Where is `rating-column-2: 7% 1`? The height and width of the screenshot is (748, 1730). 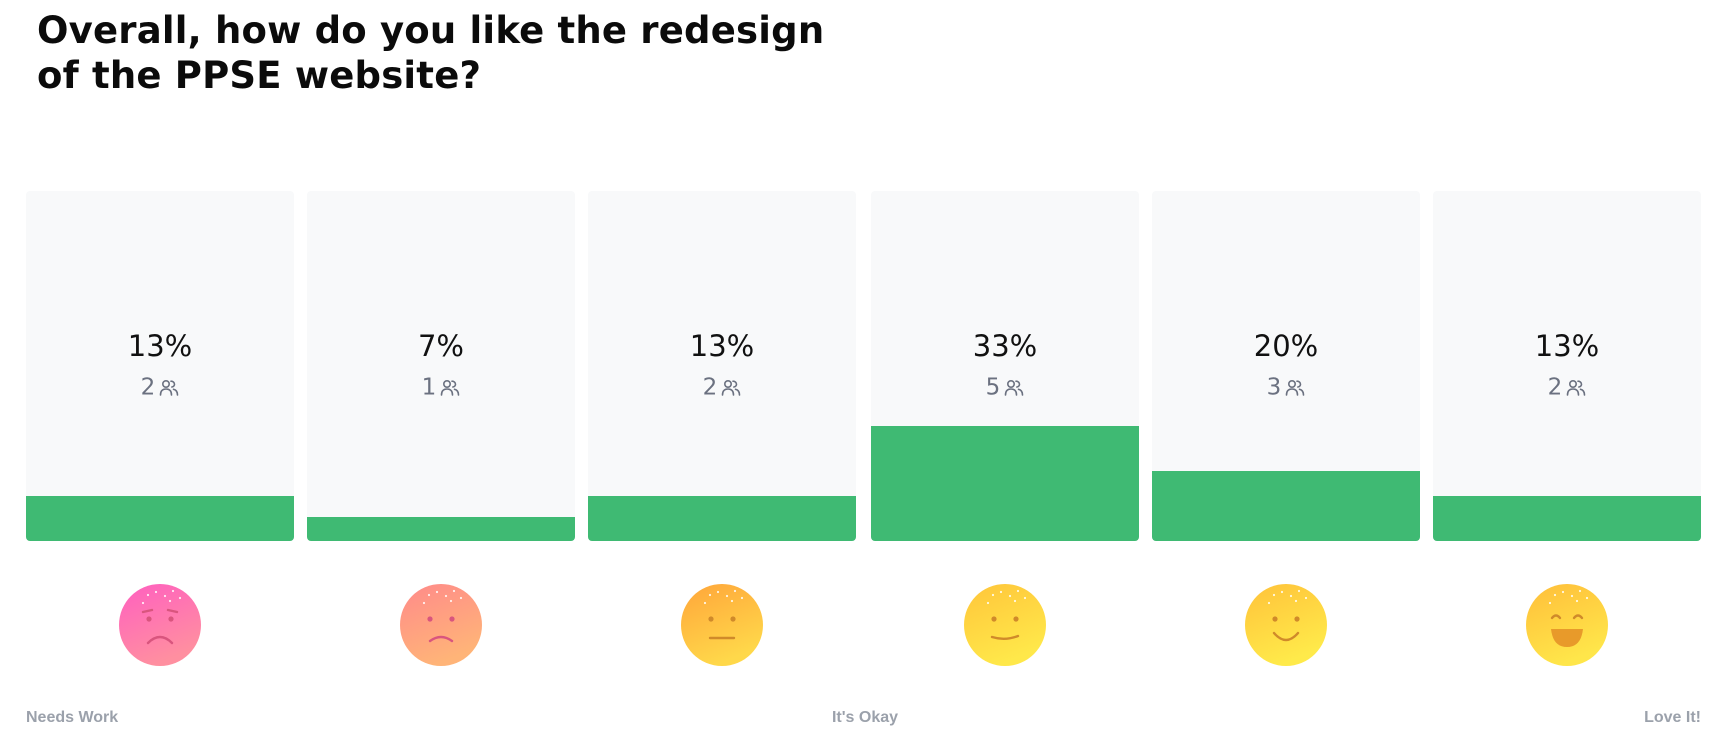 rating-column-2: 7% 1 is located at coordinates (441, 366).